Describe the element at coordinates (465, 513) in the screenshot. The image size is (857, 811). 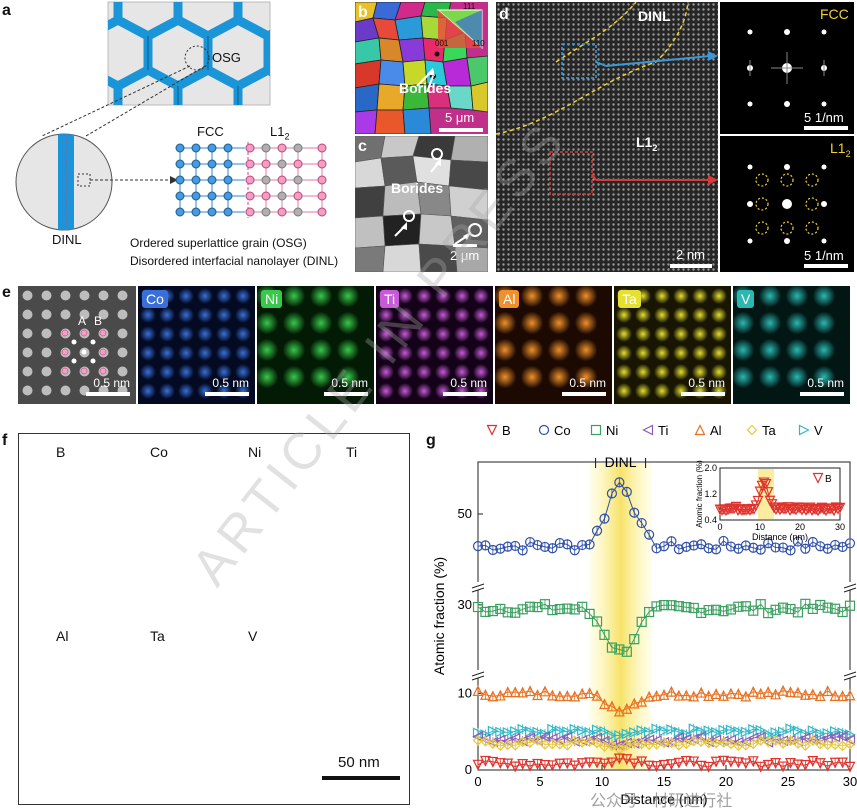
I see `y-tick-label: 50` at that location.